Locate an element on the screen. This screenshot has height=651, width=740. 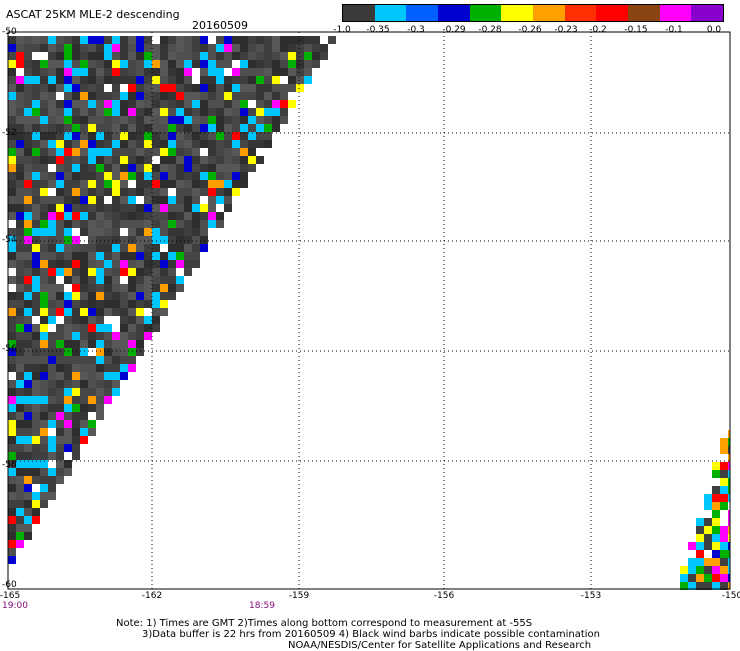
page-date: 20160509 is located at coordinates (220, 25).